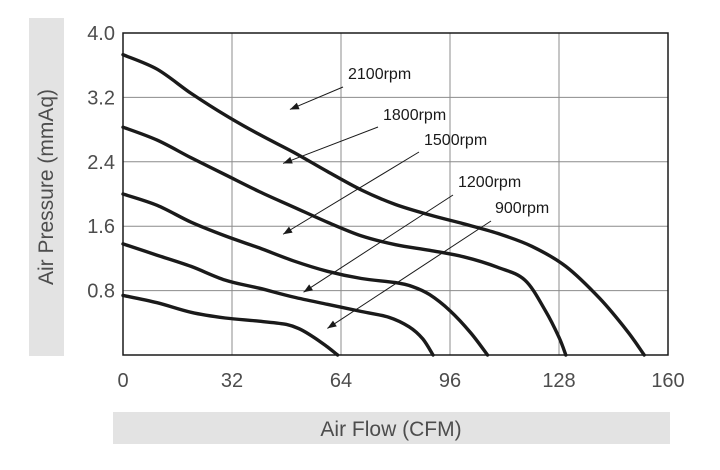 The image size is (720, 470). What do you see at coordinates (351, 193) in the screenshot?
I see `annotation-arrow-1500rpm` at bounding box center [351, 193].